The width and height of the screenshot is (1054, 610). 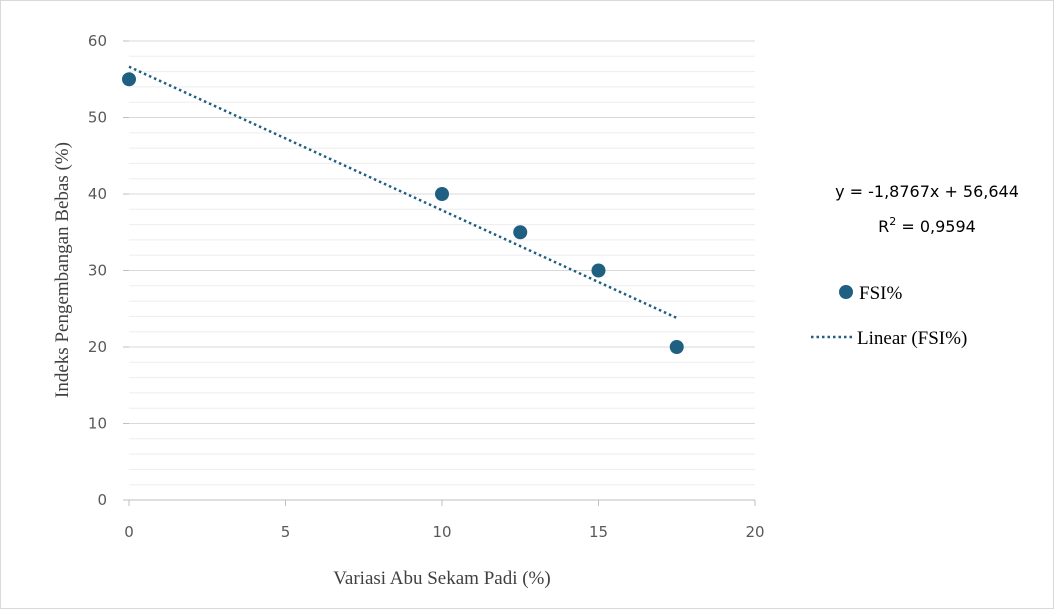 What do you see at coordinates (441, 578) in the screenshot?
I see `x-axis-title: Variasi Abu Sekam Padi (%)` at bounding box center [441, 578].